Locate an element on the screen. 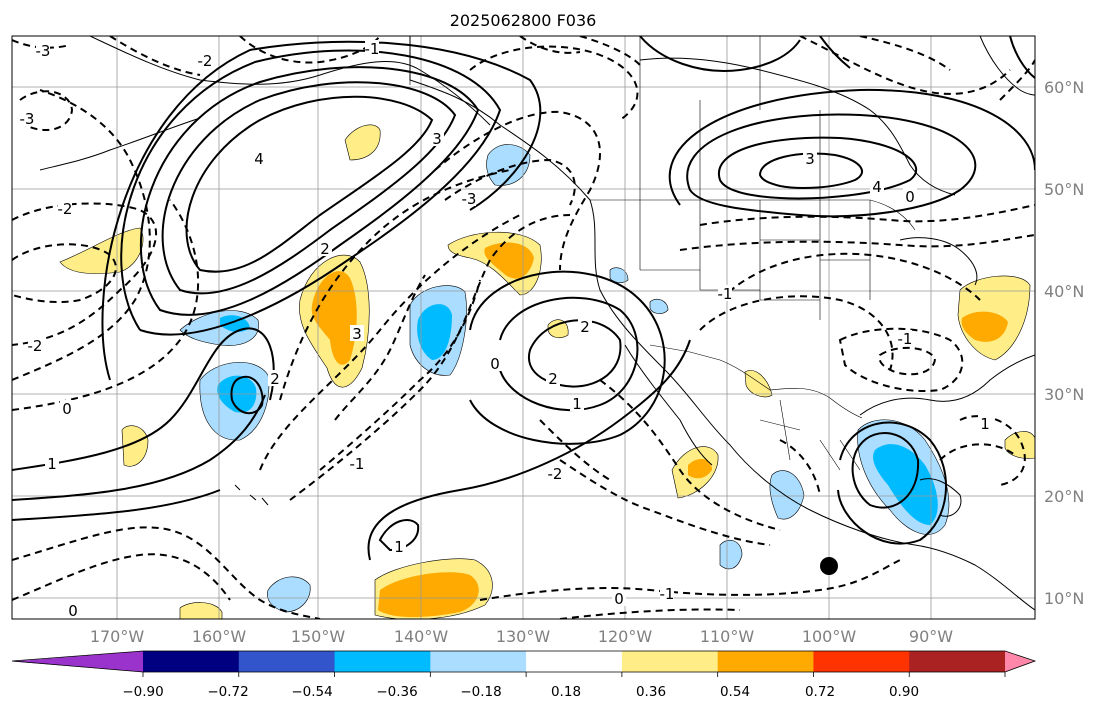  negative-shade-core is located at coordinates (905, 484).